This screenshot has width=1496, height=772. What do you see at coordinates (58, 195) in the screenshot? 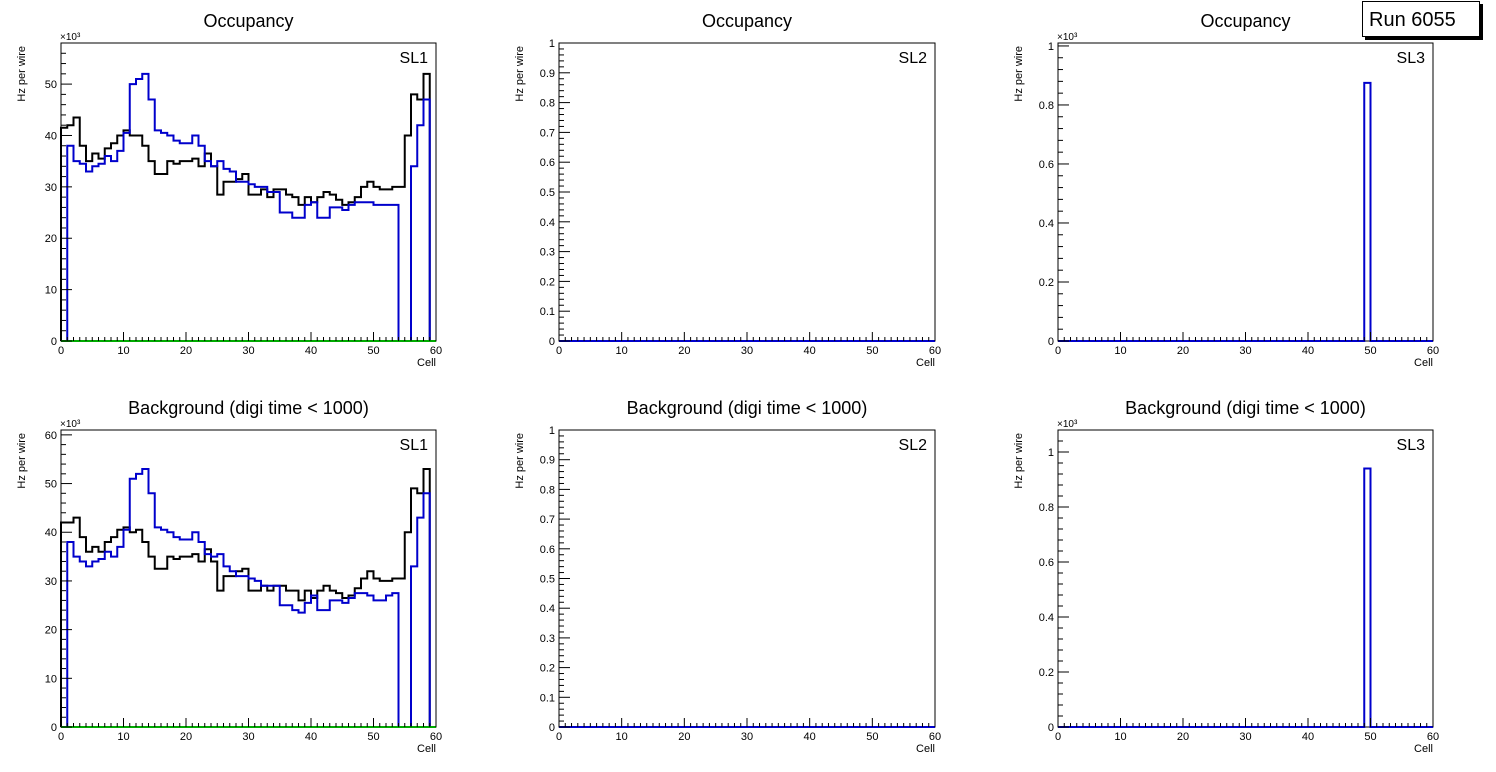
I see `y-axis: 0 10 20 30 40 50` at bounding box center [58, 195].